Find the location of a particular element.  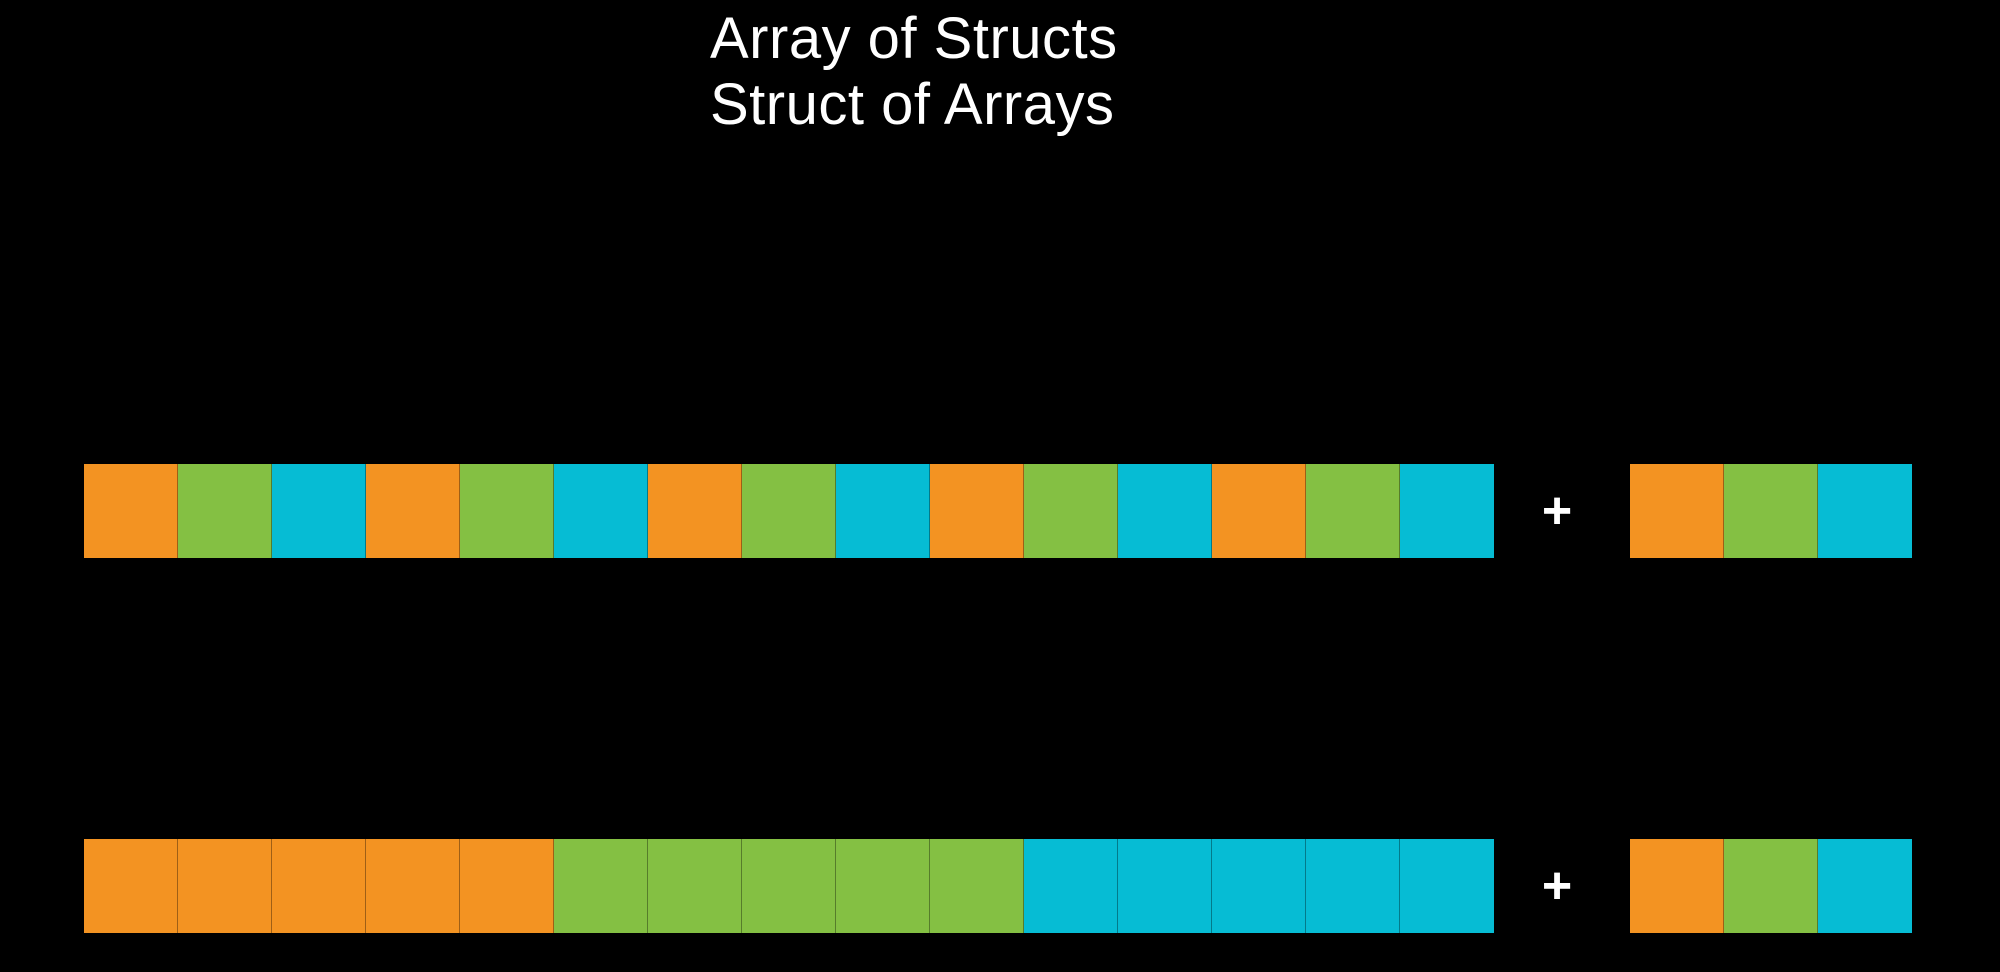

row-struct-of-arrays: + is located at coordinates (1000, 886).